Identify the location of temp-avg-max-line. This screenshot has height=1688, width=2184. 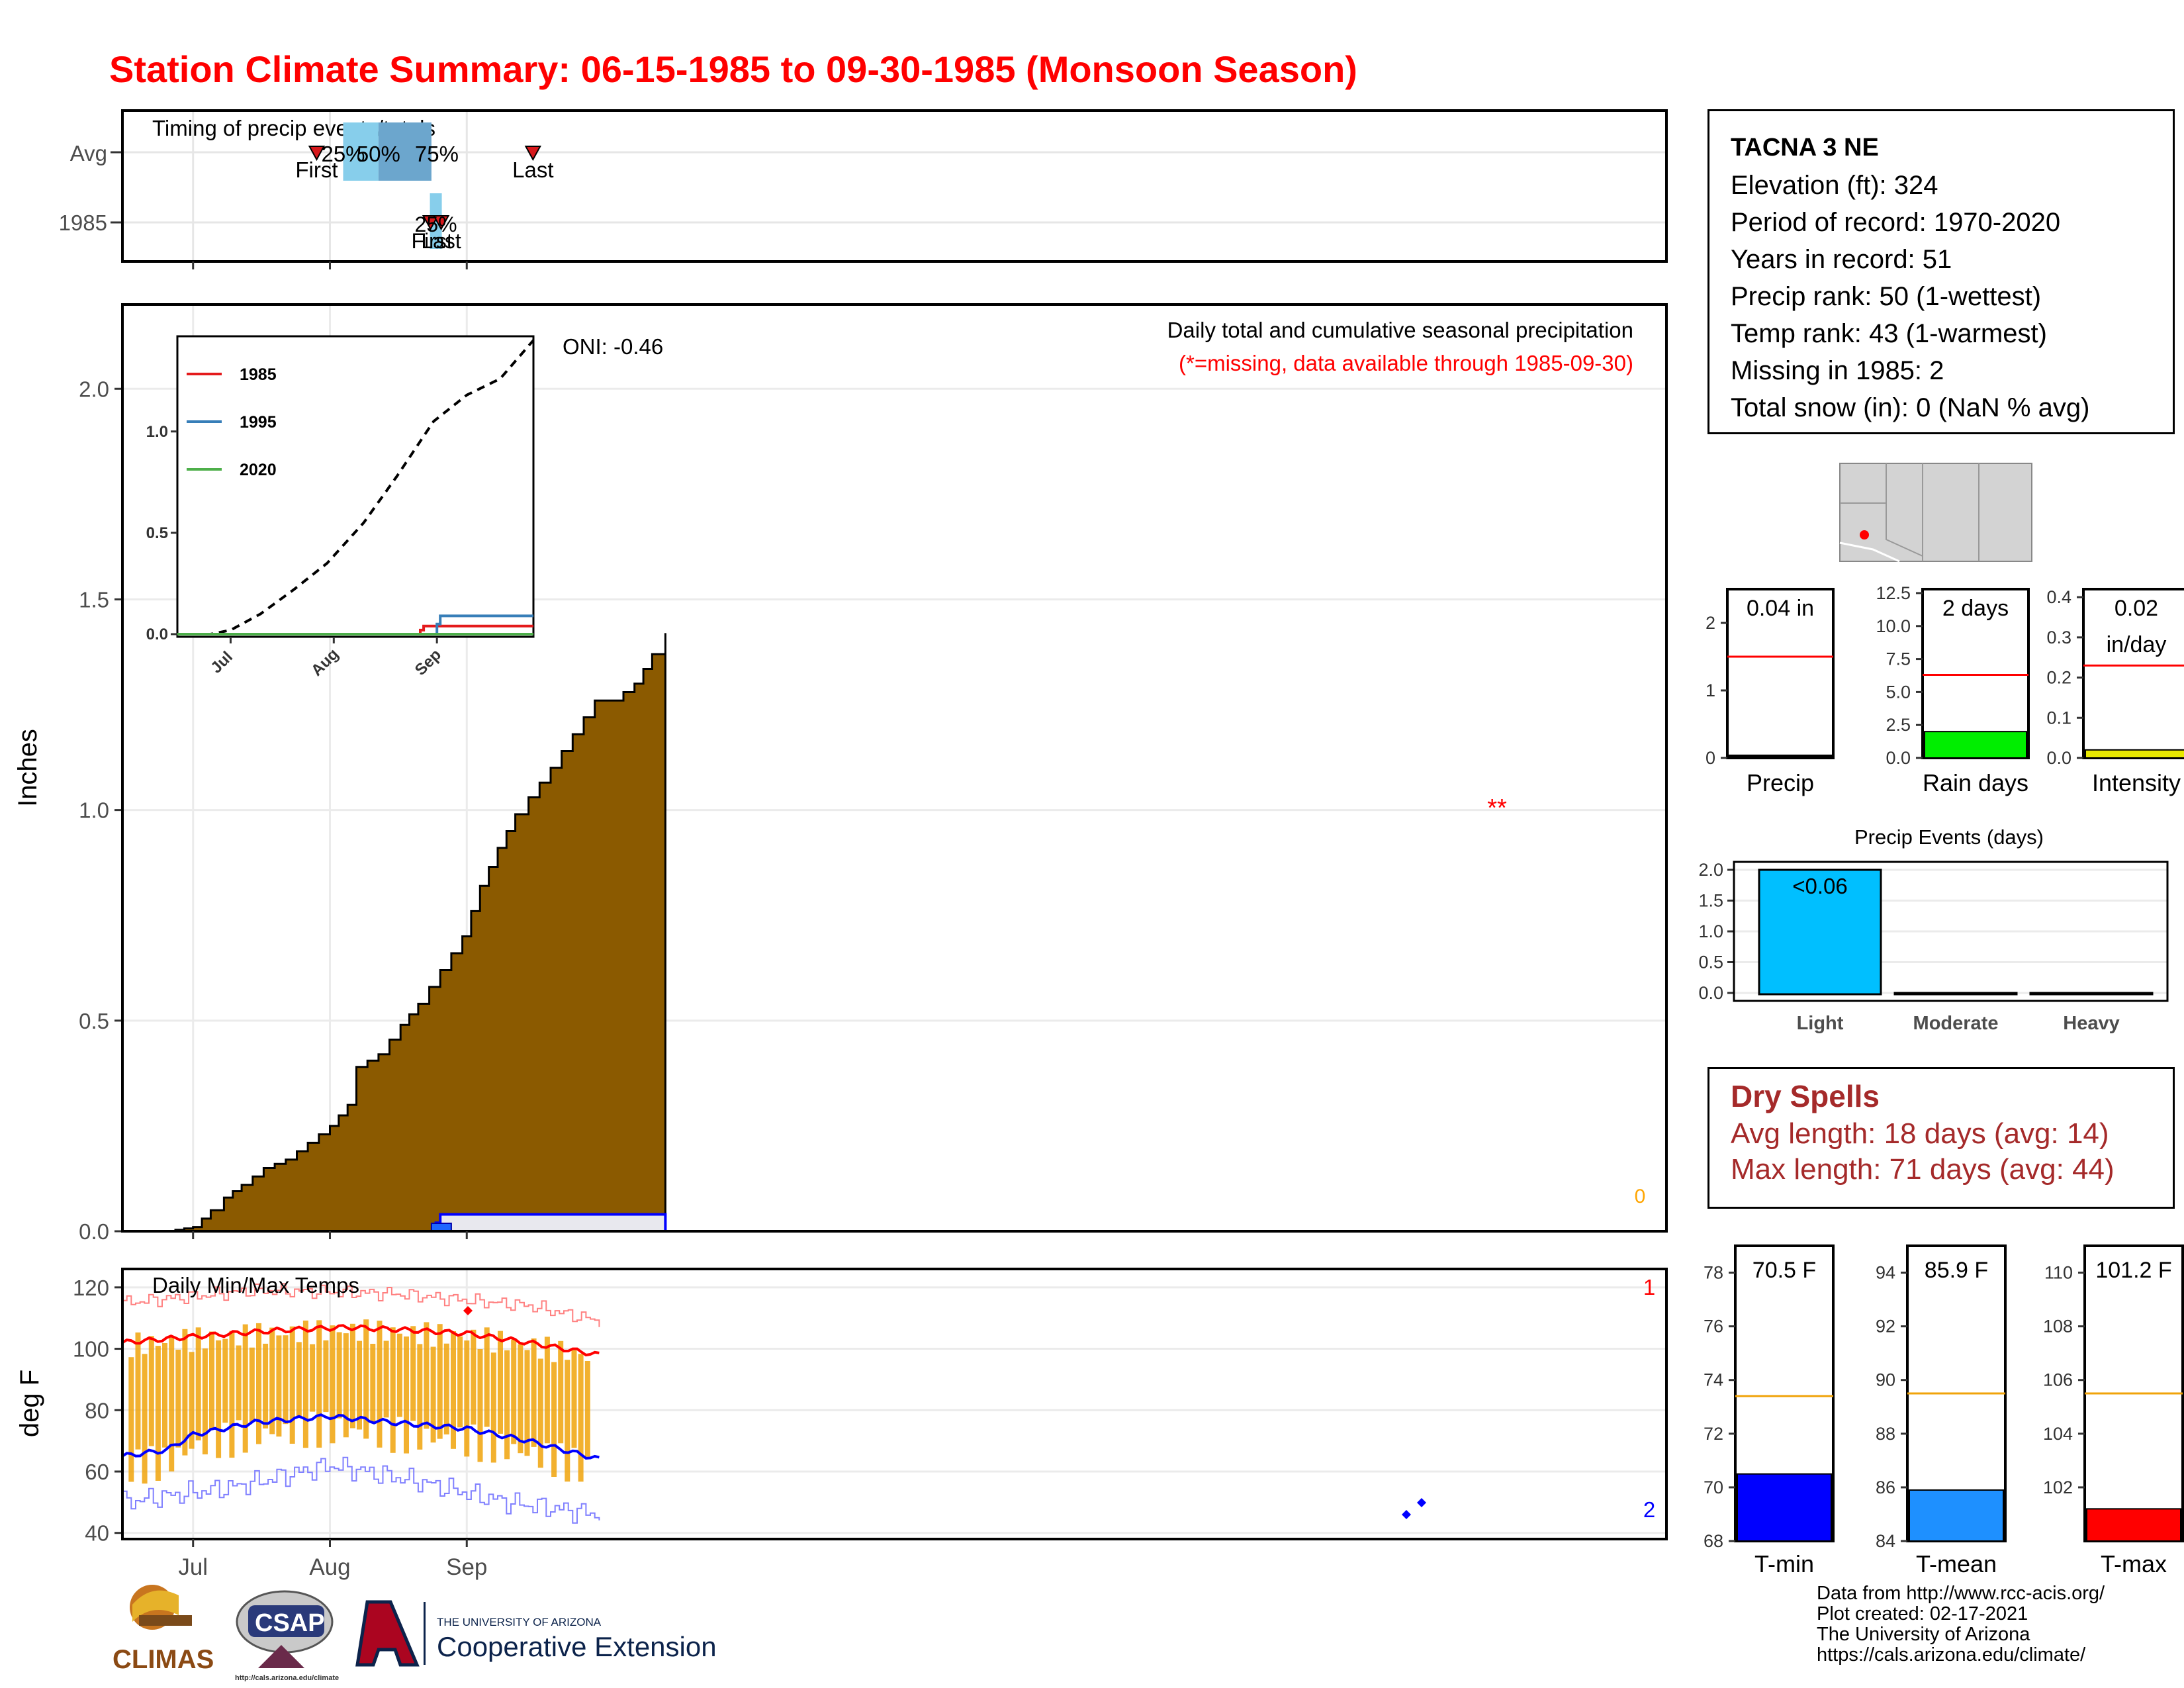
(360, 1340).